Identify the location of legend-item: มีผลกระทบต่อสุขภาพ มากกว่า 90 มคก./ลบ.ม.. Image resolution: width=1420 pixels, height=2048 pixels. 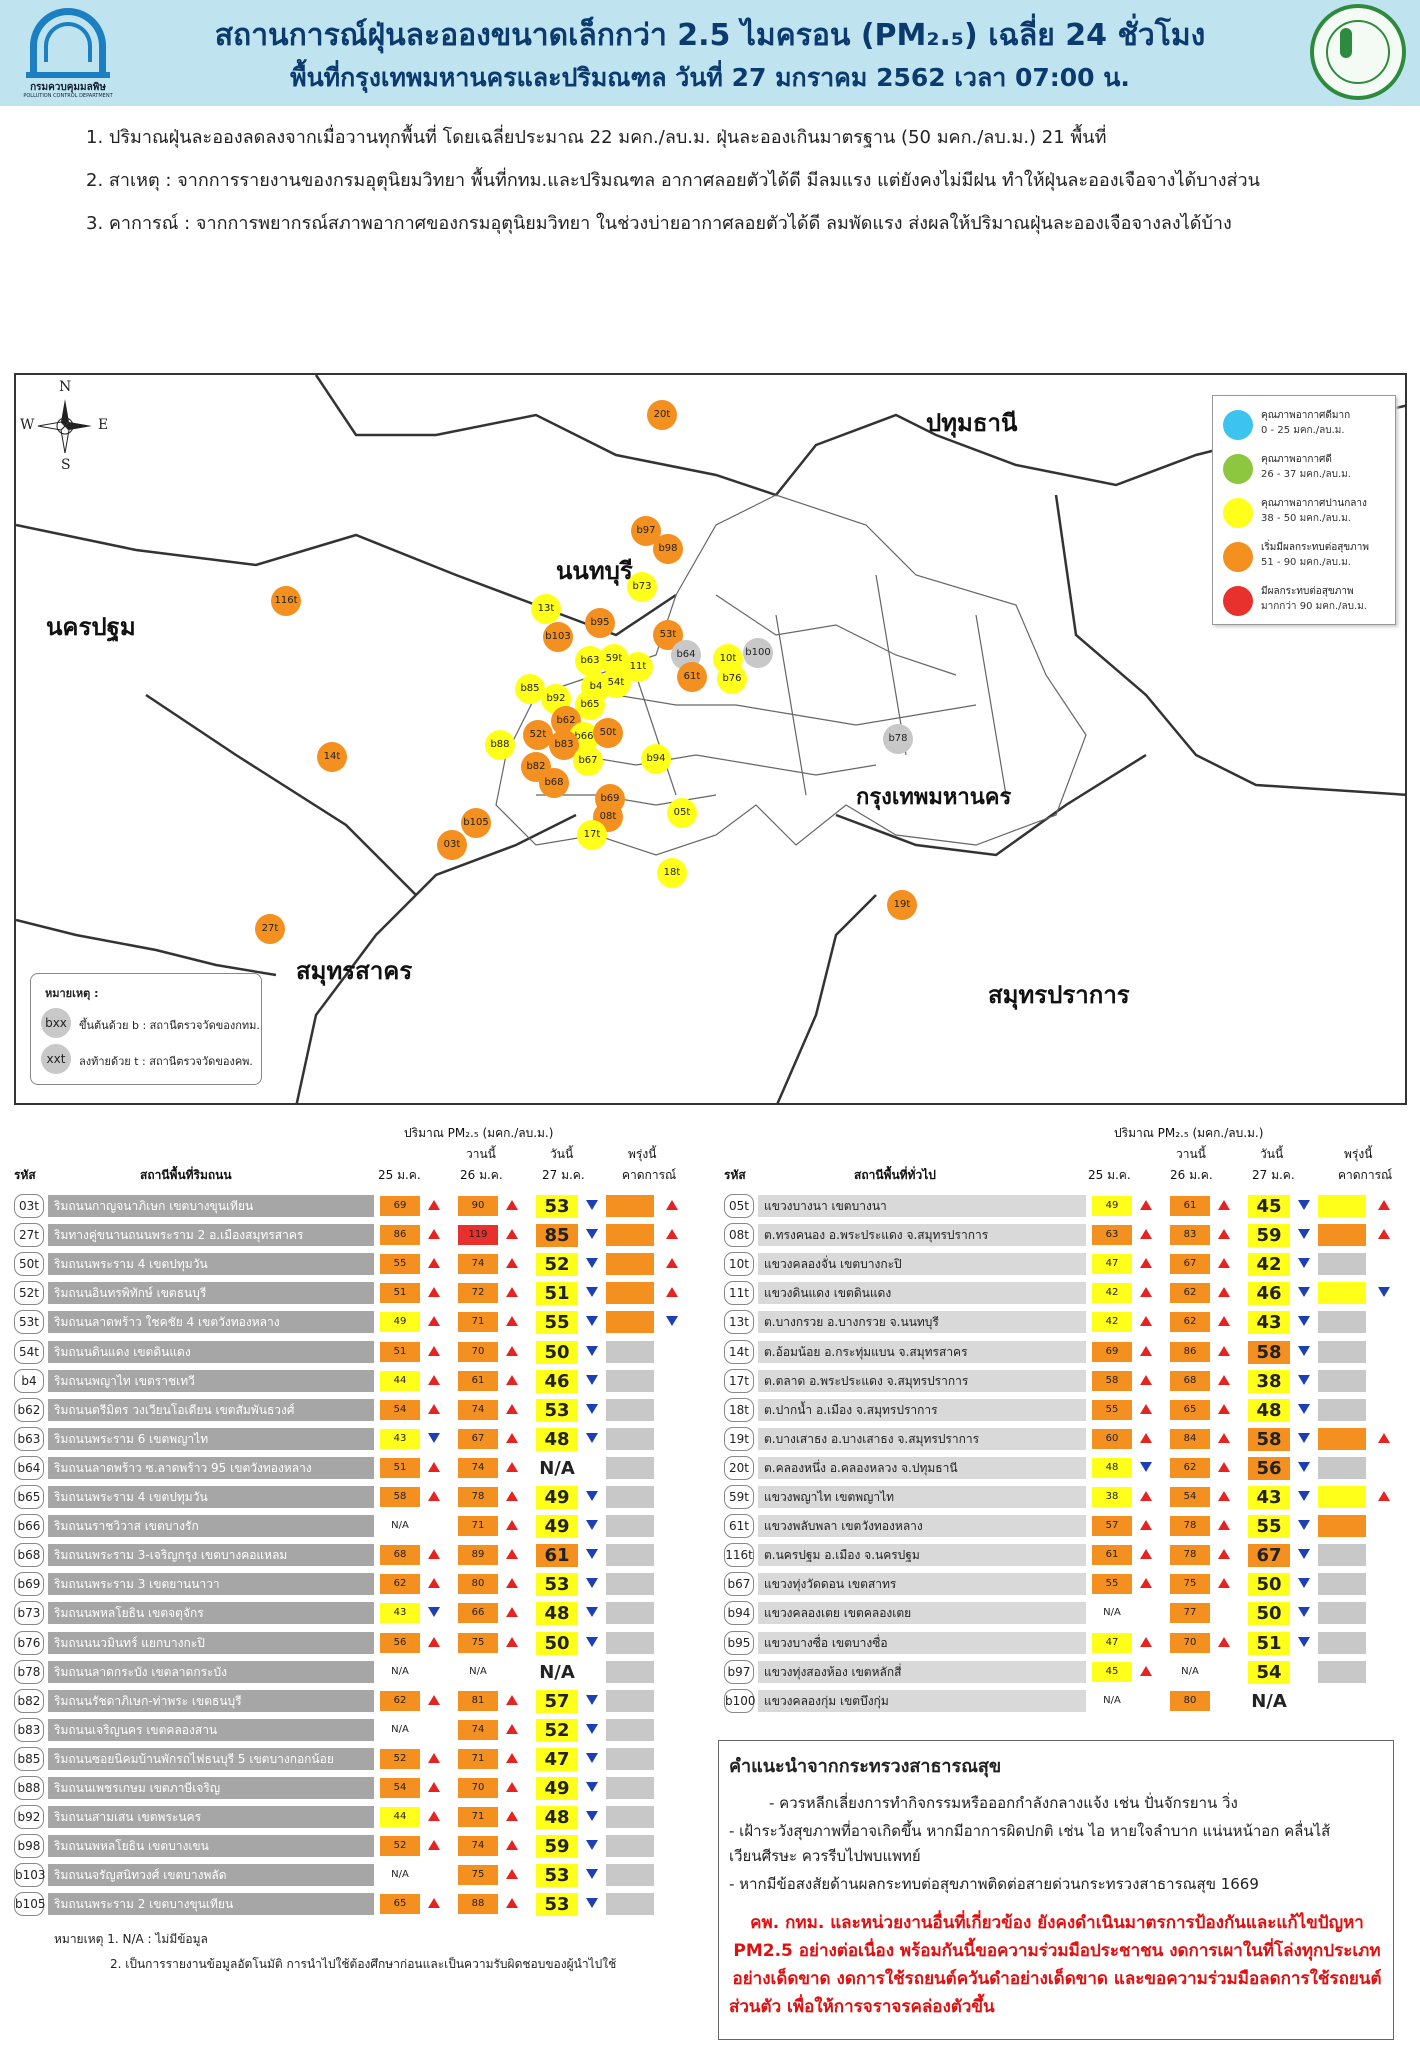
(1308, 602).